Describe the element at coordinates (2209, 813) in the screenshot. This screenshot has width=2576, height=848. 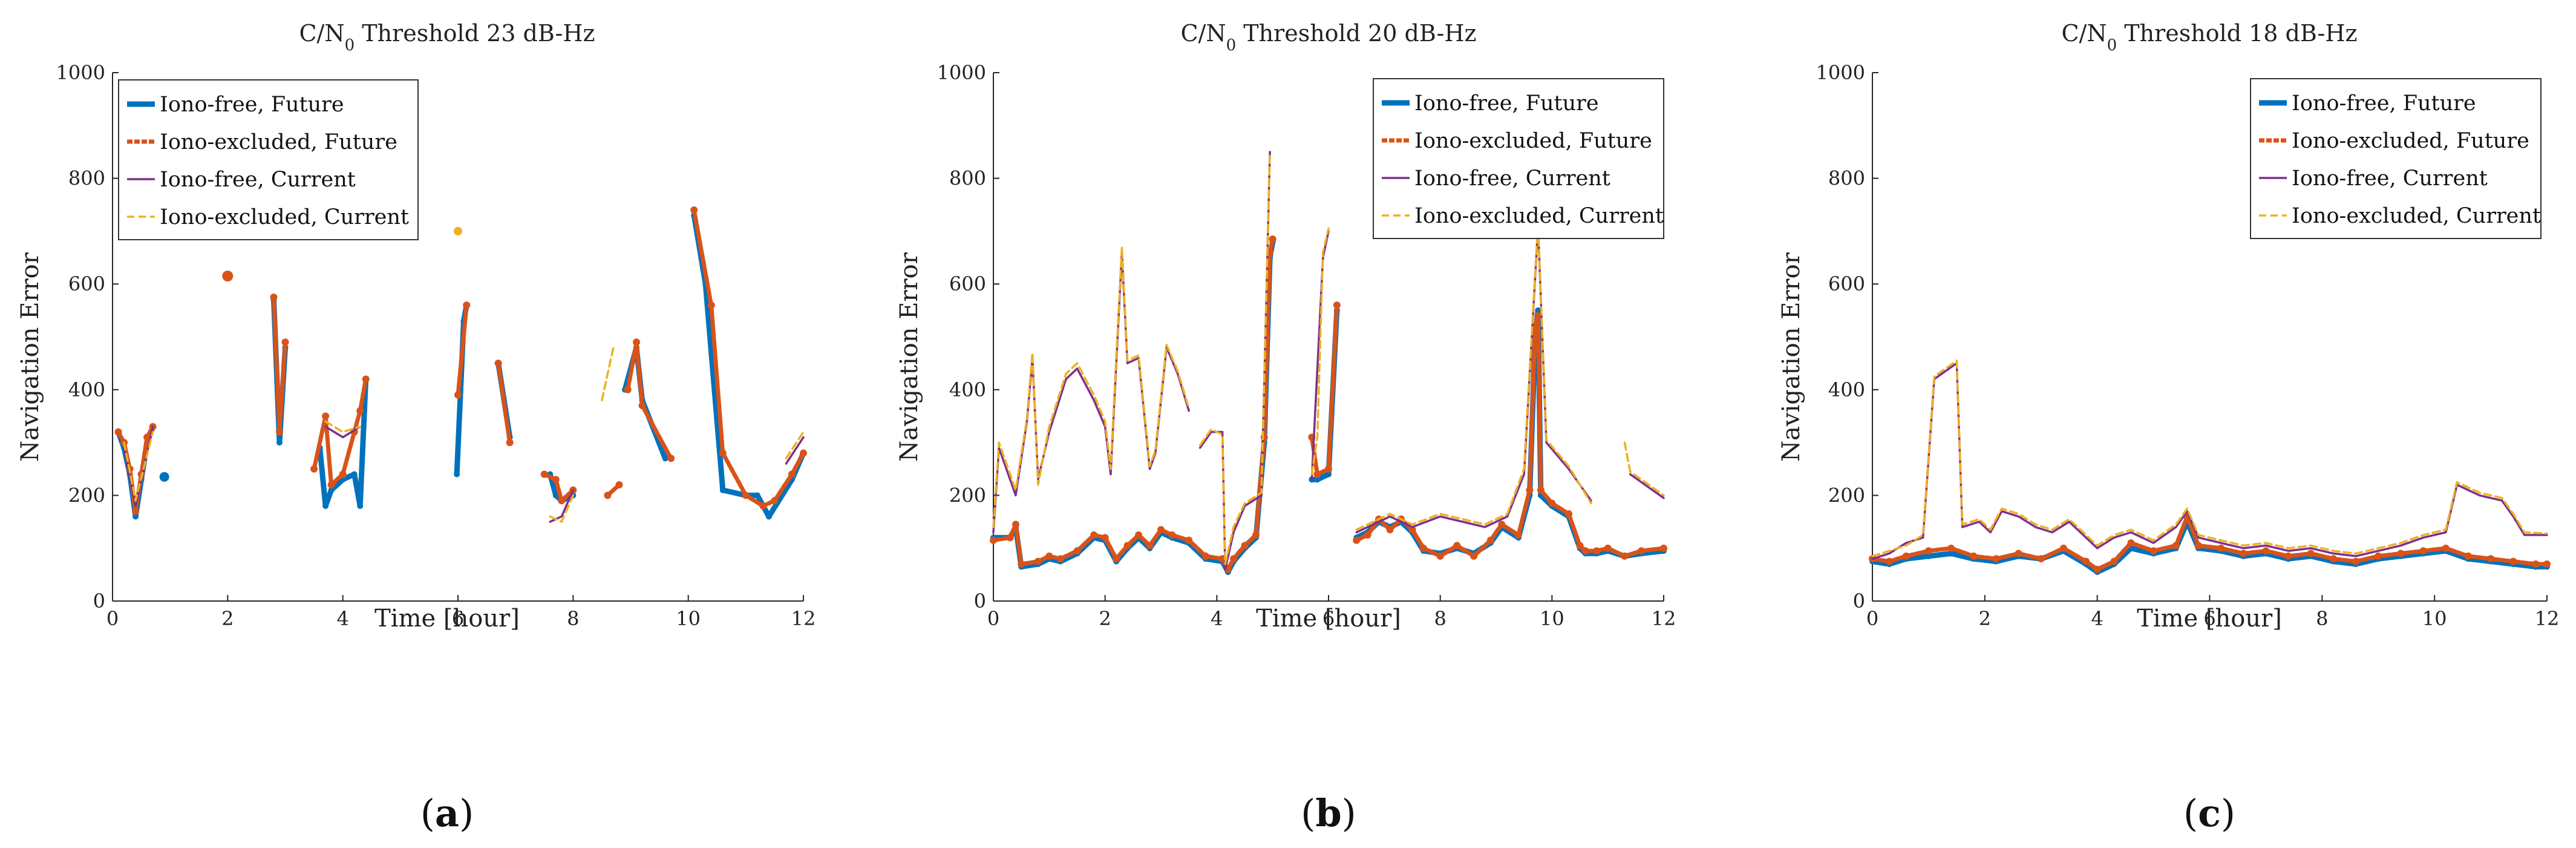
I see `chart-c-panel-label: (c)` at that location.